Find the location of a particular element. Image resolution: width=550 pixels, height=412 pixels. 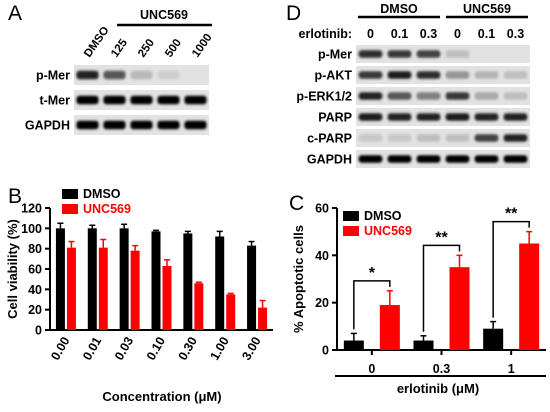

blot-rows-a: p-Mer t-Mer GAPDH is located at coordinates (117, 100).